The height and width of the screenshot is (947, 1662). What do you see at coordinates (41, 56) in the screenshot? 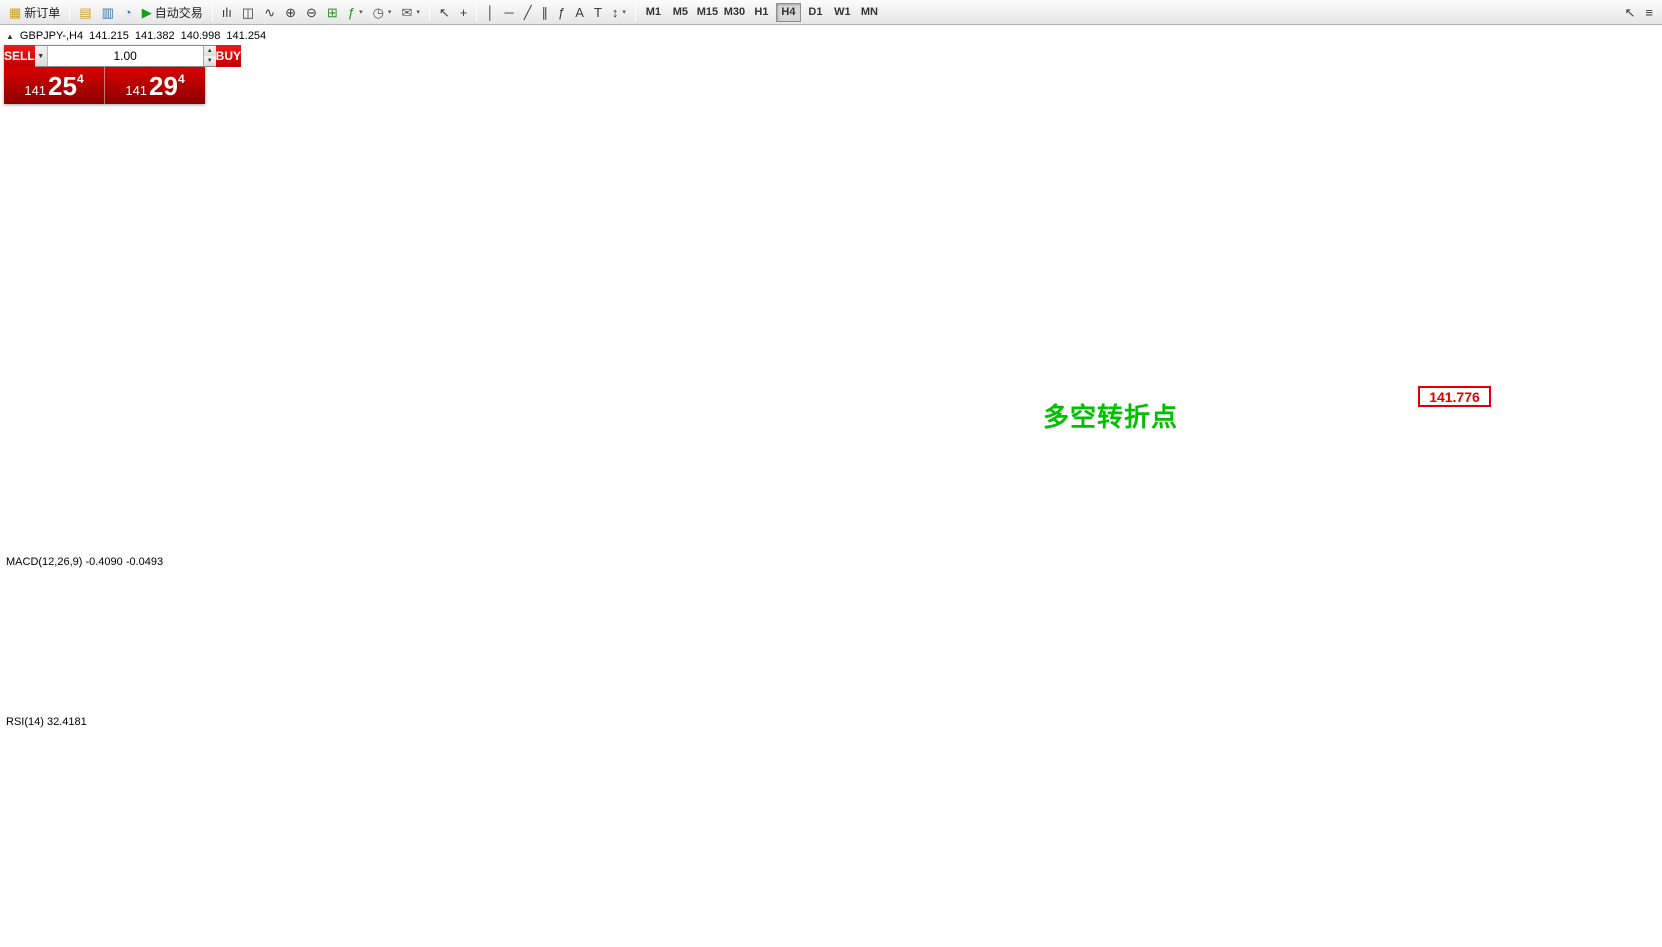
I see `volume-dropdown-icon: ▼` at bounding box center [41, 56].